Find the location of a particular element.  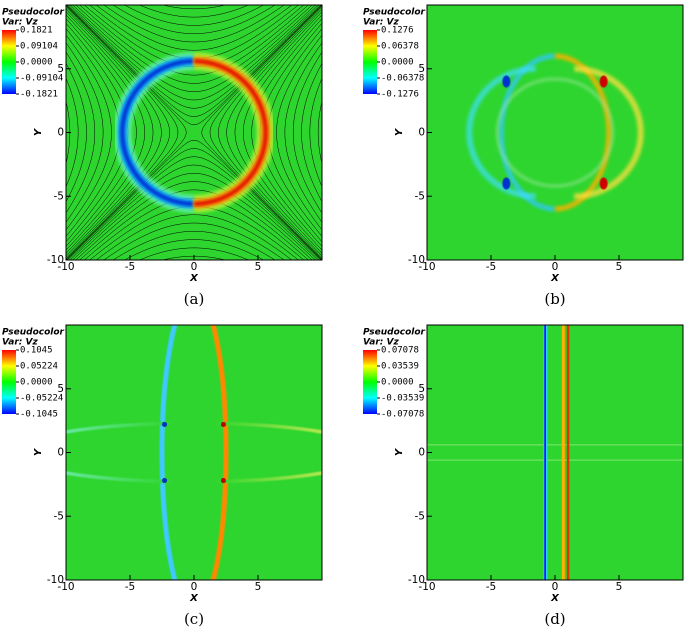

colorbar-label: 0.07078 is located at coordinates (400, 351).